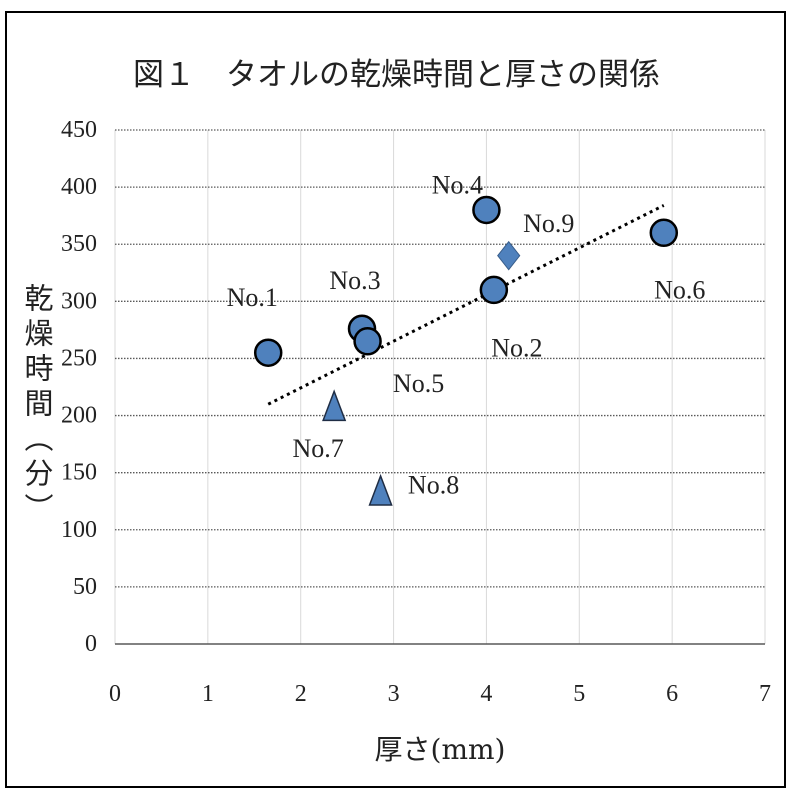 Image resolution: width=793 pixels, height=793 pixels. What do you see at coordinates (765, 694) in the screenshot?
I see `x-tick-label: 7` at bounding box center [765, 694].